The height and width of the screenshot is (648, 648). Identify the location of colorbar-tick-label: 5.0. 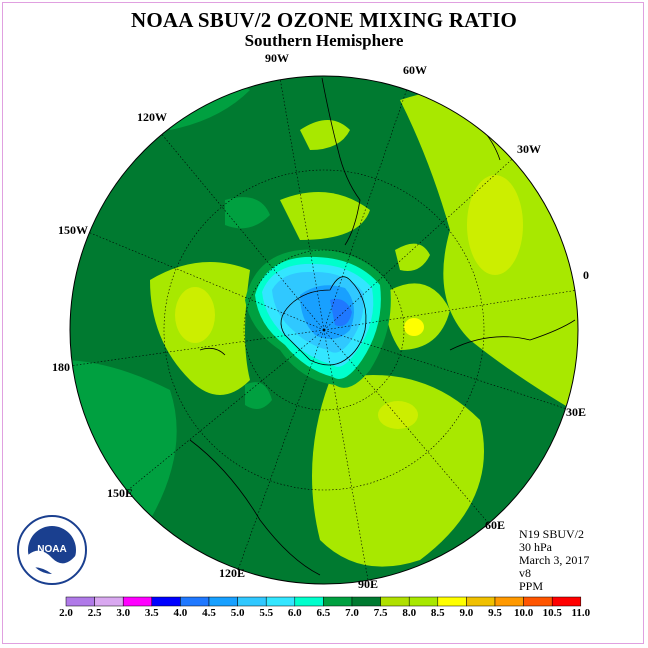
(237, 613).